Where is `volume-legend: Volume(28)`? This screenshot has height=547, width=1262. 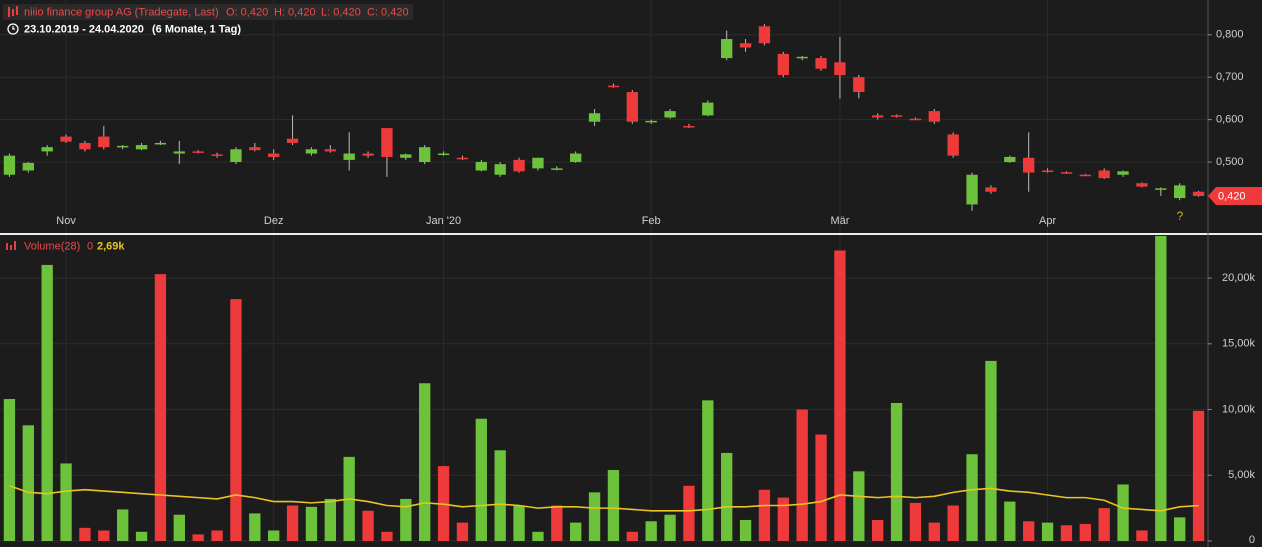 volume-legend: Volume(28) is located at coordinates (52, 246).